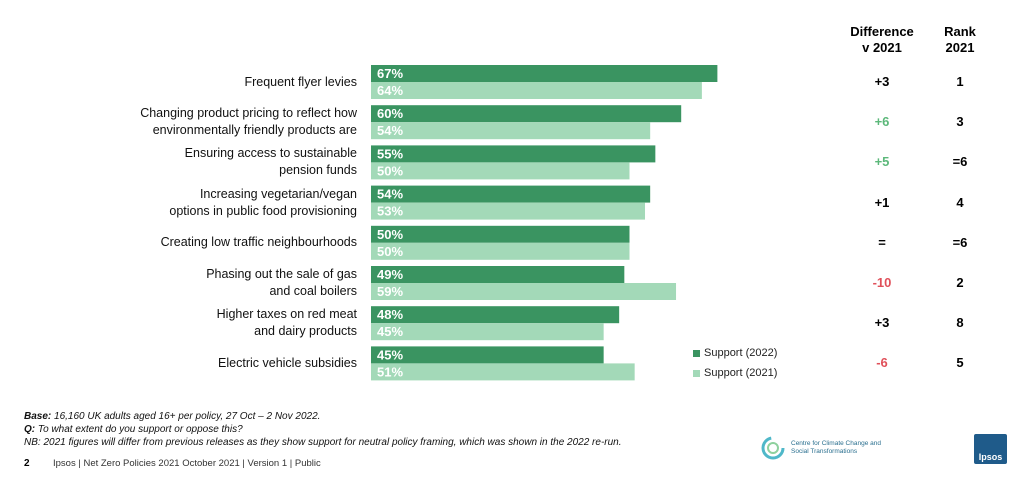  Describe the element at coordinates (696, 353) in the screenshot. I see `legend-swatch-2022` at that location.